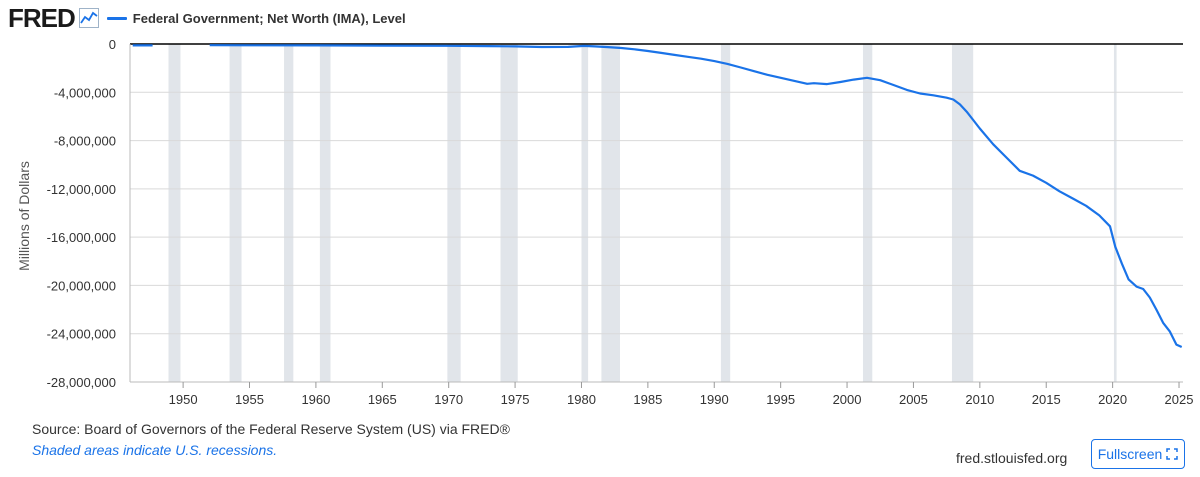 This screenshot has height=477, width=1200. What do you see at coordinates (780, 399) in the screenshot?
I see `x-tick-label: 1995` at bounding box center [780, 399].